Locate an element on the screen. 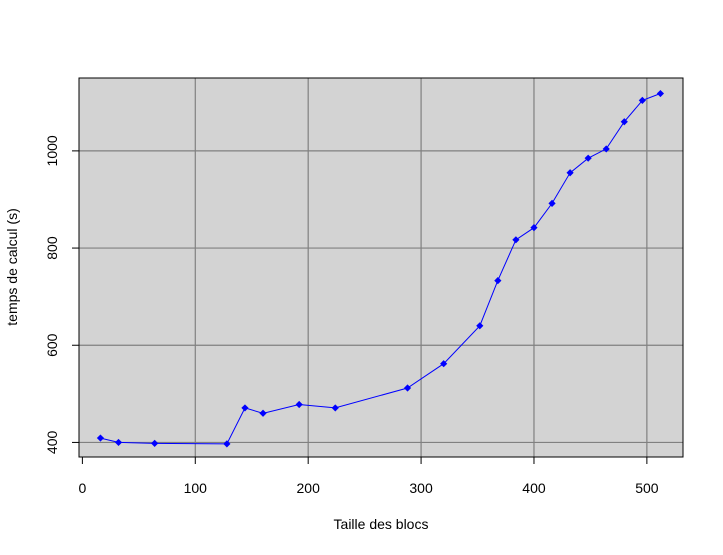  y-axis-title: temps de calcul (s) is located at coordinates (12, 266).